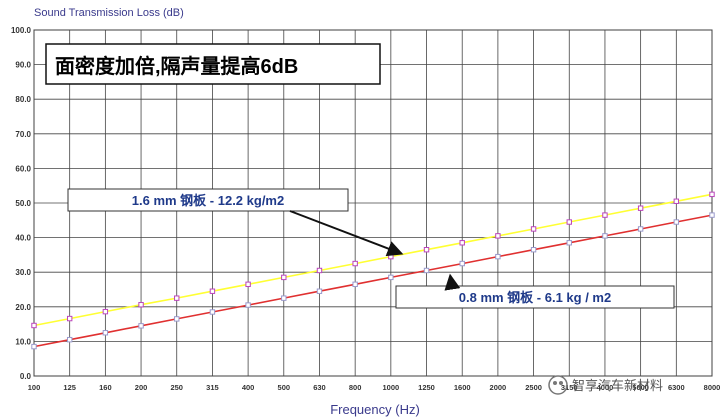  I want to click on annotation-headline-text: 面密度加倍,隔声量提高6dB, so click(176, 66).